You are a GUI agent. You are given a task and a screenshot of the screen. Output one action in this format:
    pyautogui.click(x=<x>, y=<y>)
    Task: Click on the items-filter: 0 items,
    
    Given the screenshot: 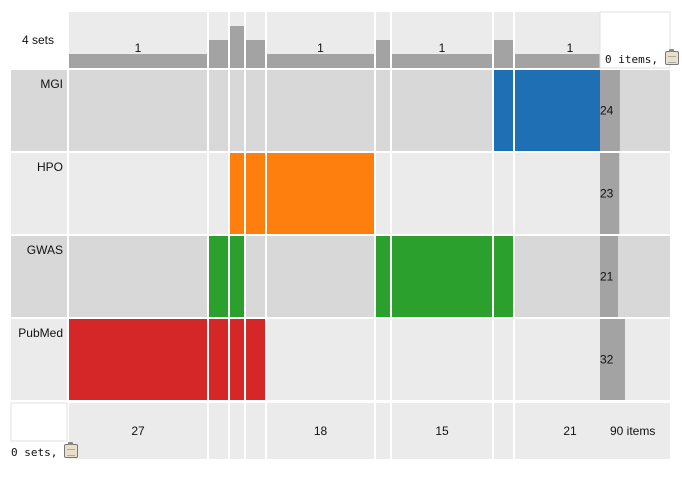 What is the action you would take?
    pyautogui.click(x=642, y=58)
    